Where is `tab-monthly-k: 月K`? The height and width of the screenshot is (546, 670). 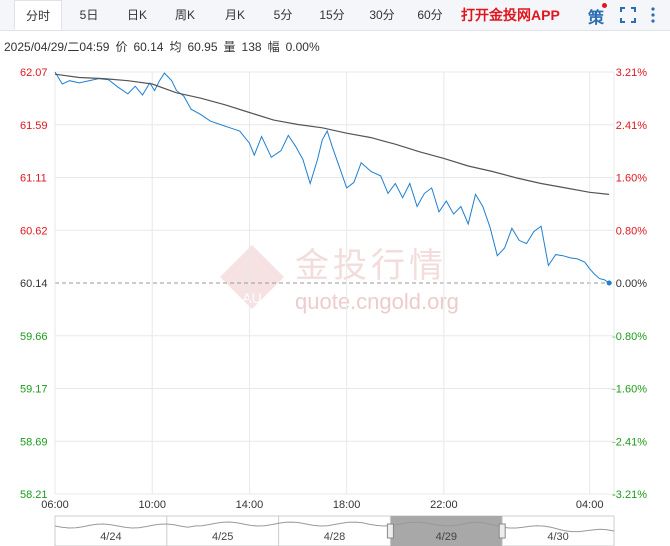
tab-monthly-k: 月K is located at coordinates (234, 15).